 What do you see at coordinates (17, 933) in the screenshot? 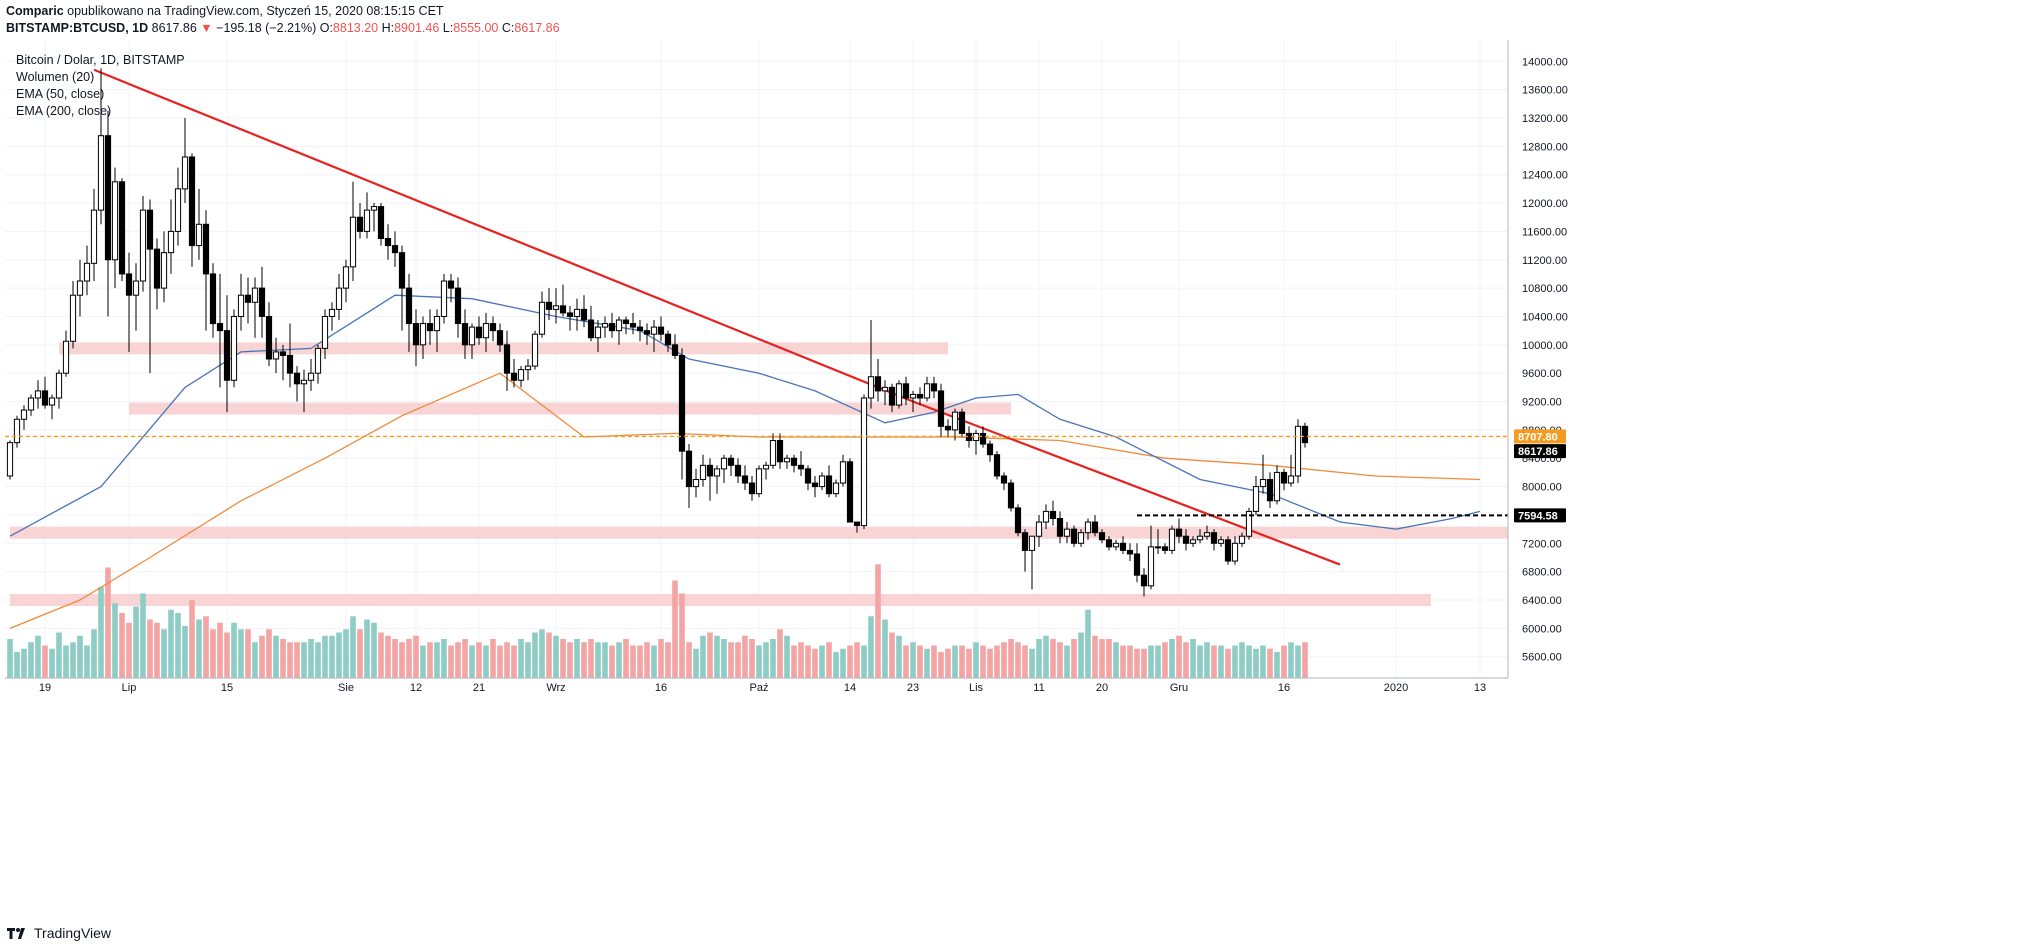
I see `tradingview-logo-icon` at bounding box center [17, 933].